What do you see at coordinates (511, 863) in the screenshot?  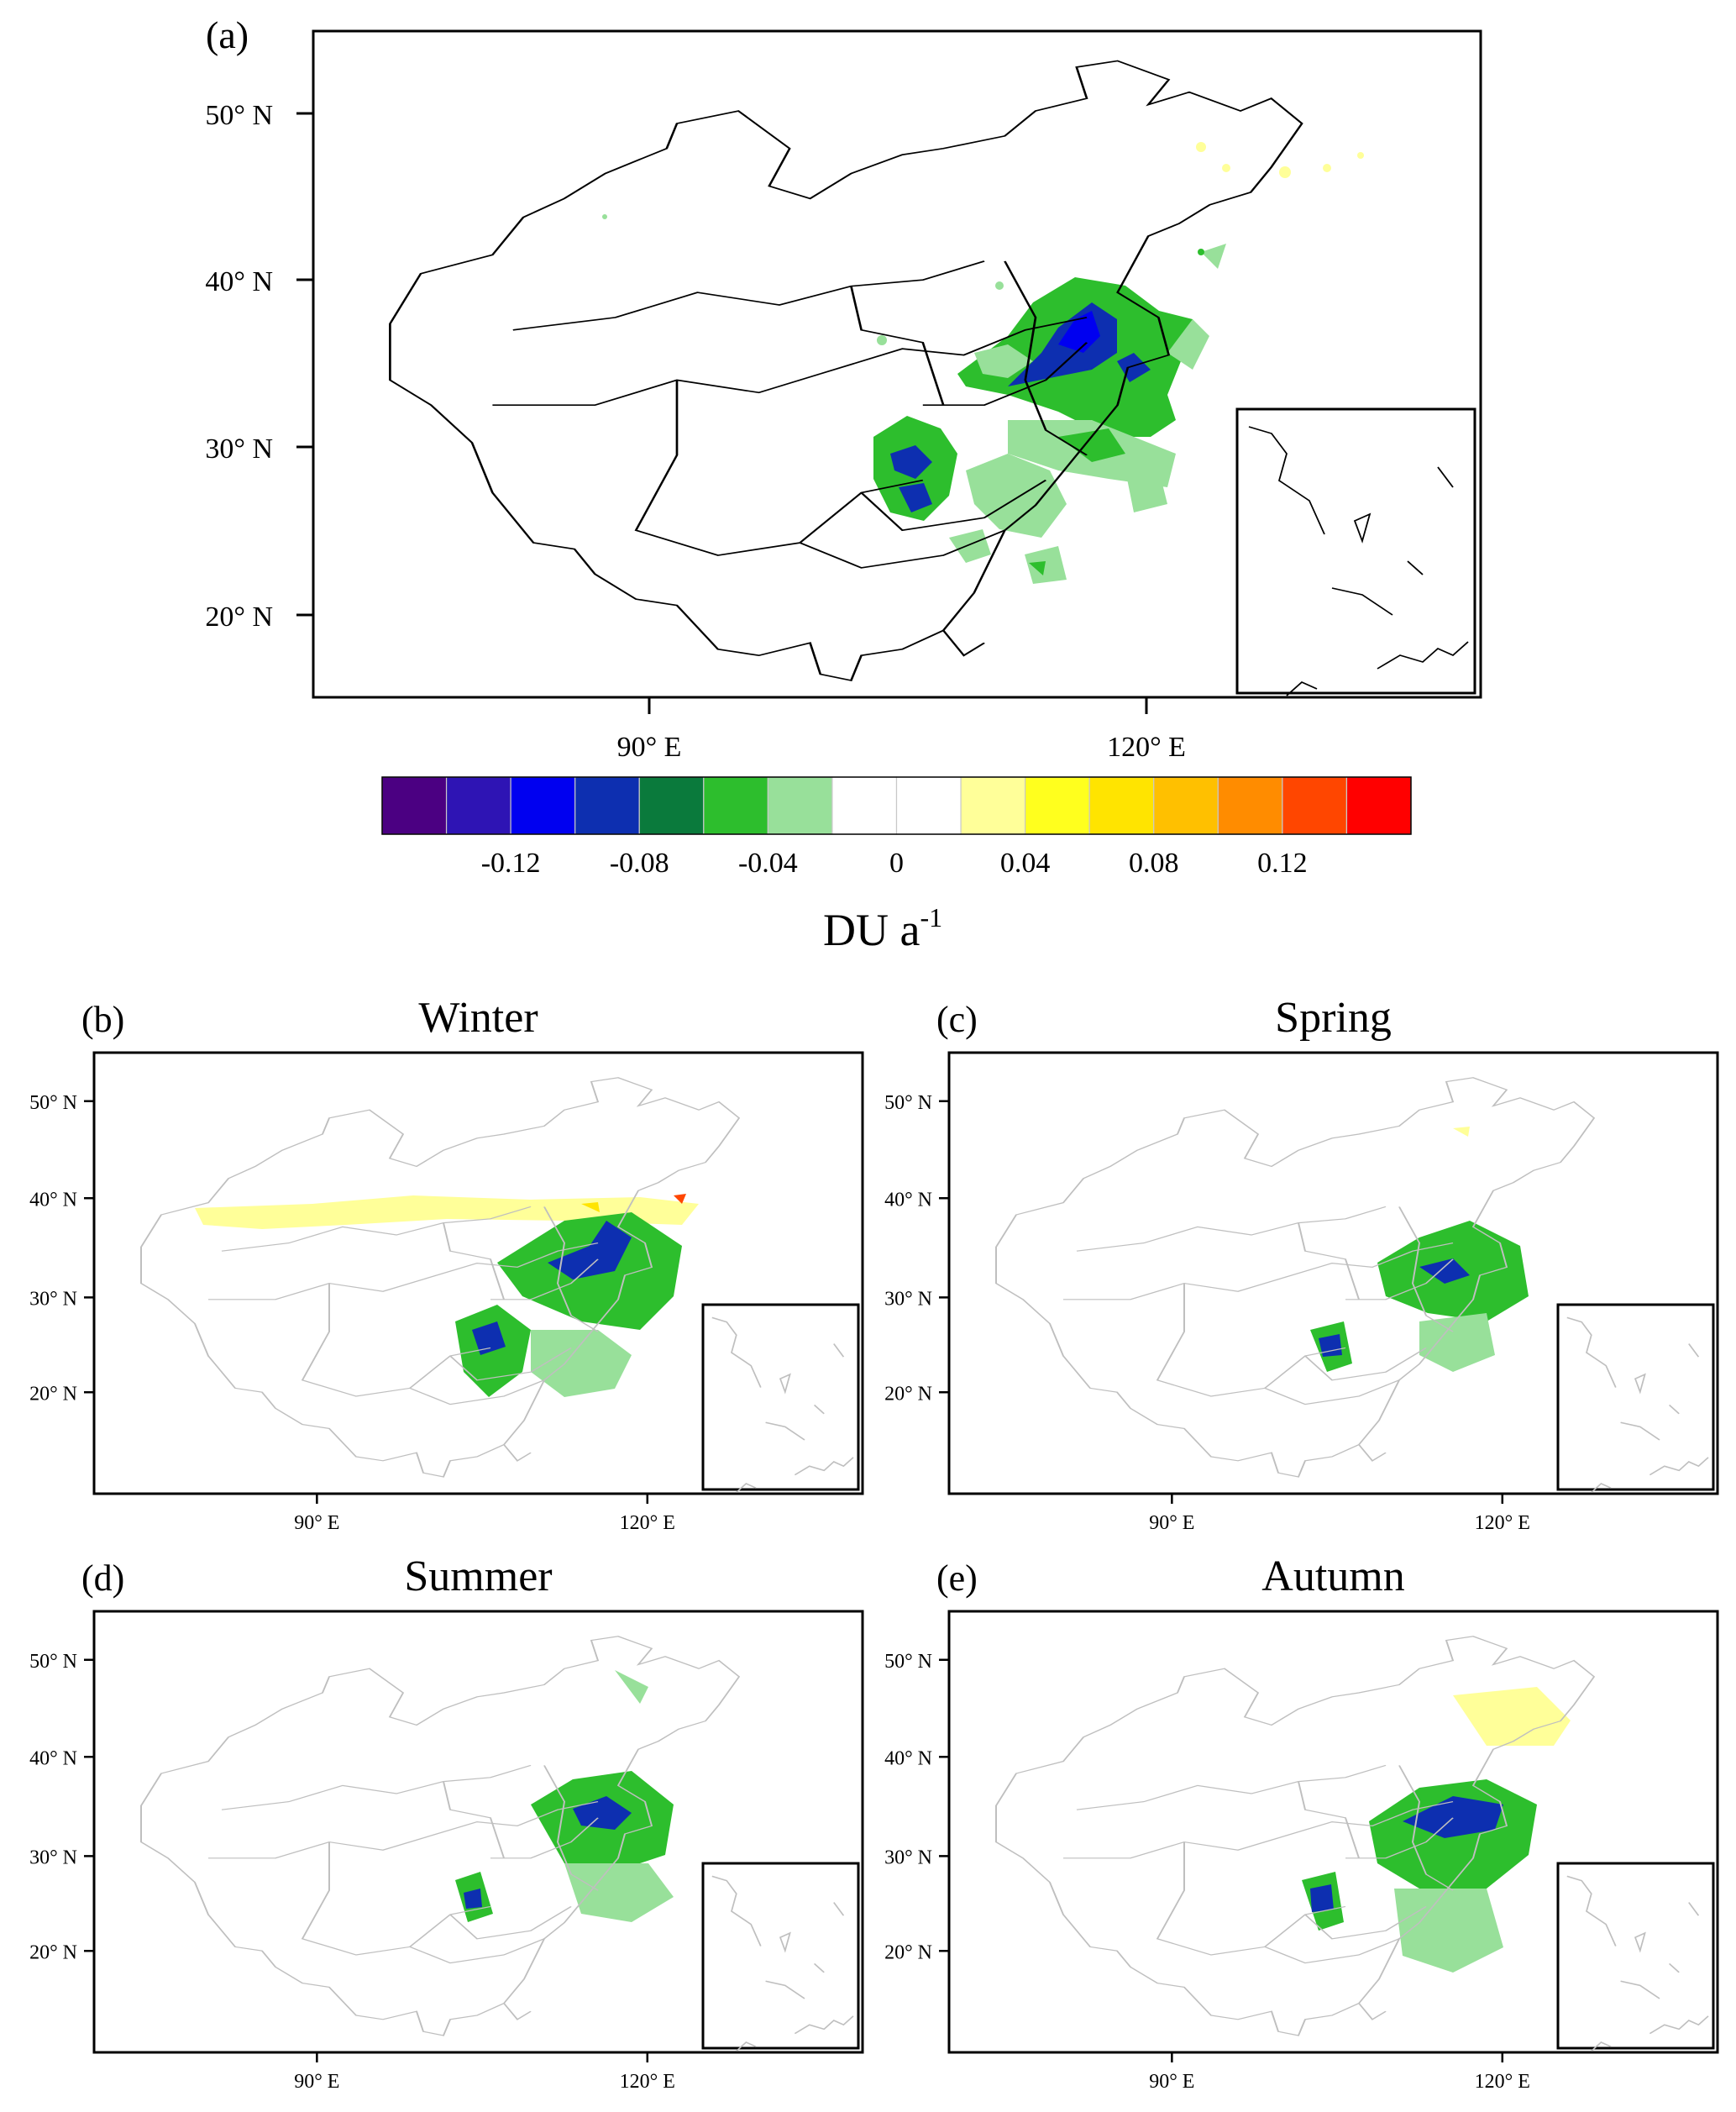 I see `colorbar-tick-label: -0.12` at bounding box center [511, 863].